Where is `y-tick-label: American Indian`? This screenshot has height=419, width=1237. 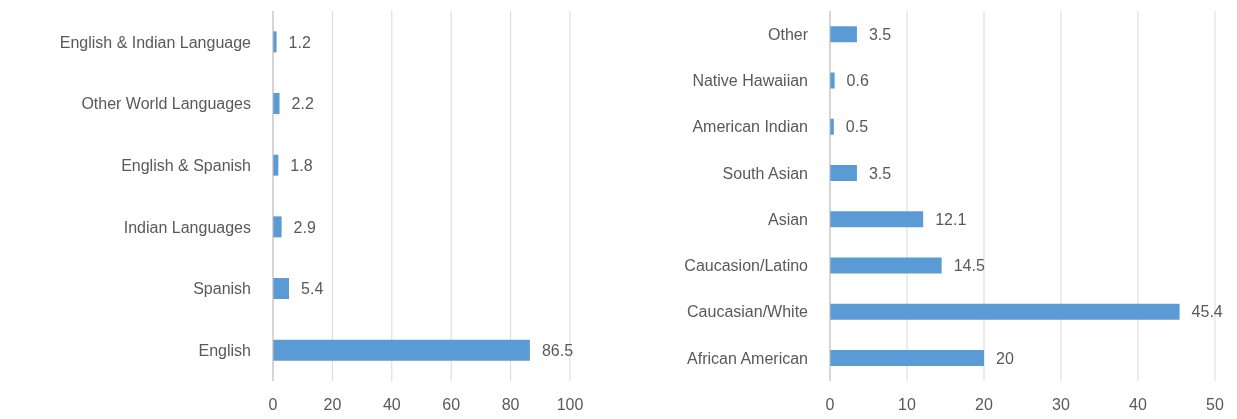 y-tick-label: American Indian is located at coordinates (750, 127).